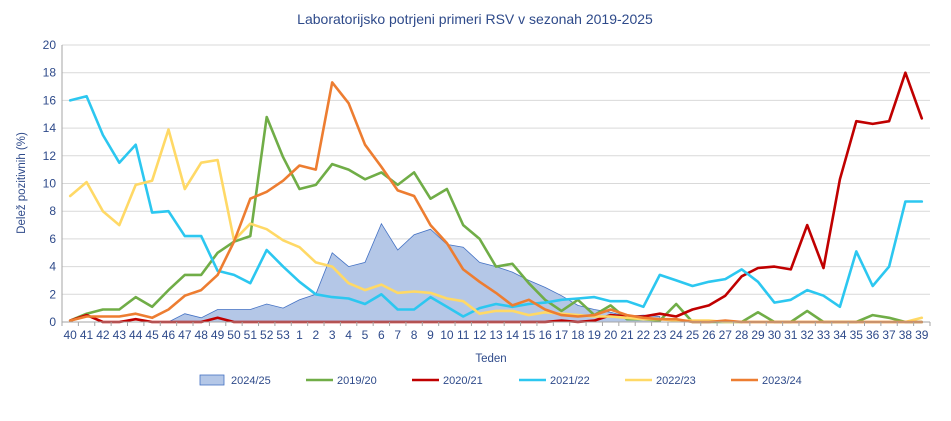 Image resolution: width=951 pixels, height=421 pixels. What do you see at coordinates (463, 335) in the screenshot?
I see `x-tick-label: 11` at bounding box center [463, 335].